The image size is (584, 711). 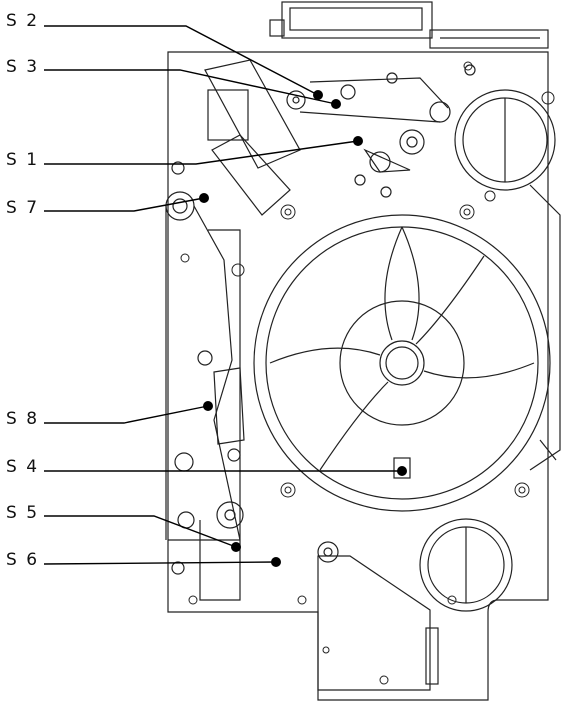 What do you see at coordinates (124, 204) in the screenshot?
I see `leader-s7` at bounding box center [124, 204].